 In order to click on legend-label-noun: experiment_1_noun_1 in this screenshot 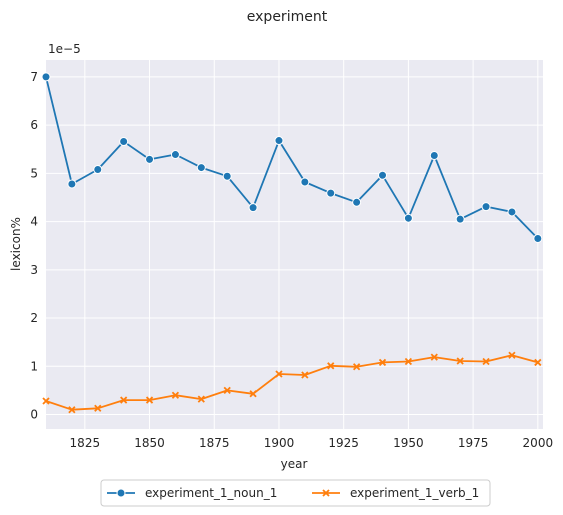, I will do `click(211, 493)`.